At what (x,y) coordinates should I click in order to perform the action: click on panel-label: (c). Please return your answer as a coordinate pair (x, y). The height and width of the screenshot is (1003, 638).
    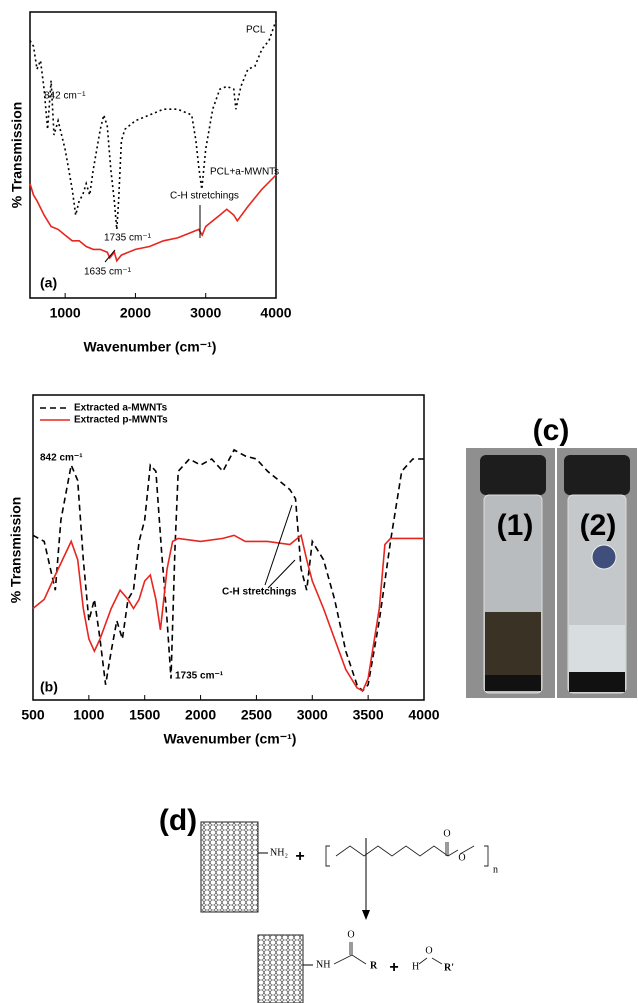
    Looking at the image, I should click on (551, 430).